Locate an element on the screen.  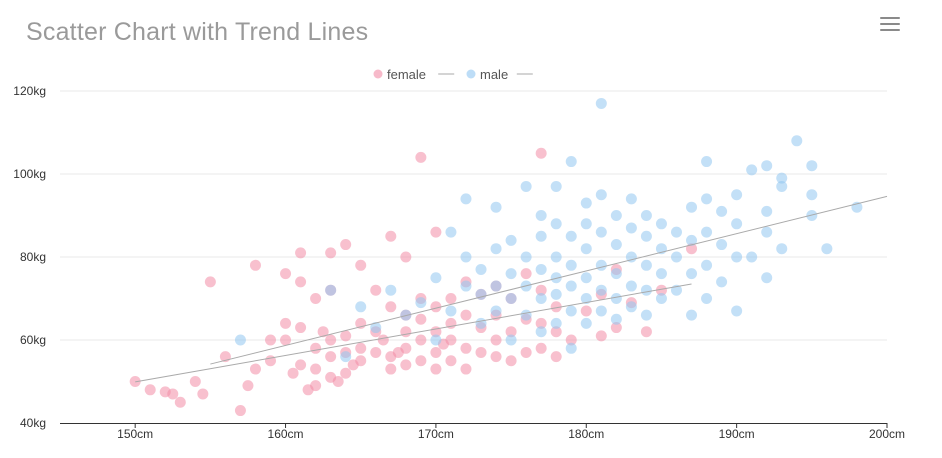
legend-female-label: female is located at coordinates (406, 74).